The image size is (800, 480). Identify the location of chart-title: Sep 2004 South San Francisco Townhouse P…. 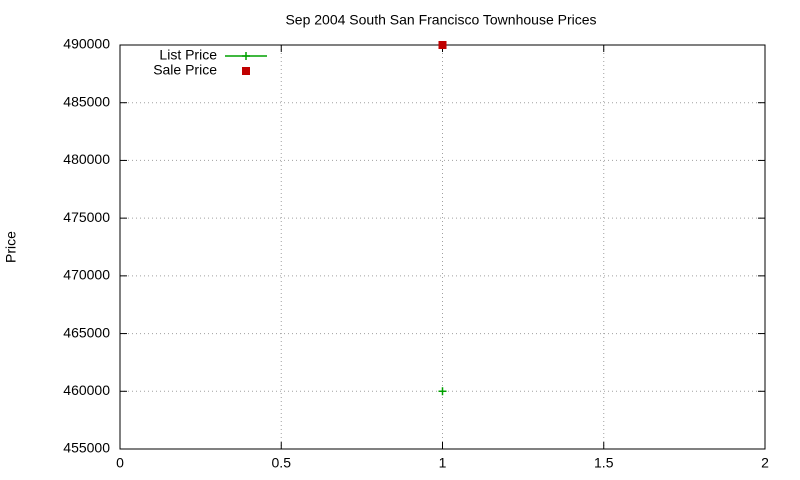
(440, 20).